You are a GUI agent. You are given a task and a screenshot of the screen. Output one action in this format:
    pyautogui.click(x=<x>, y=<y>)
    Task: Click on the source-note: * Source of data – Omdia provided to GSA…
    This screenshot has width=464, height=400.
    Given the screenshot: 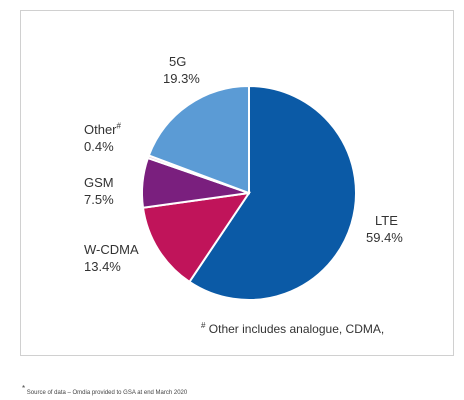 What is the action you would take?
    pyautogui.click(x=105, y=391)
    